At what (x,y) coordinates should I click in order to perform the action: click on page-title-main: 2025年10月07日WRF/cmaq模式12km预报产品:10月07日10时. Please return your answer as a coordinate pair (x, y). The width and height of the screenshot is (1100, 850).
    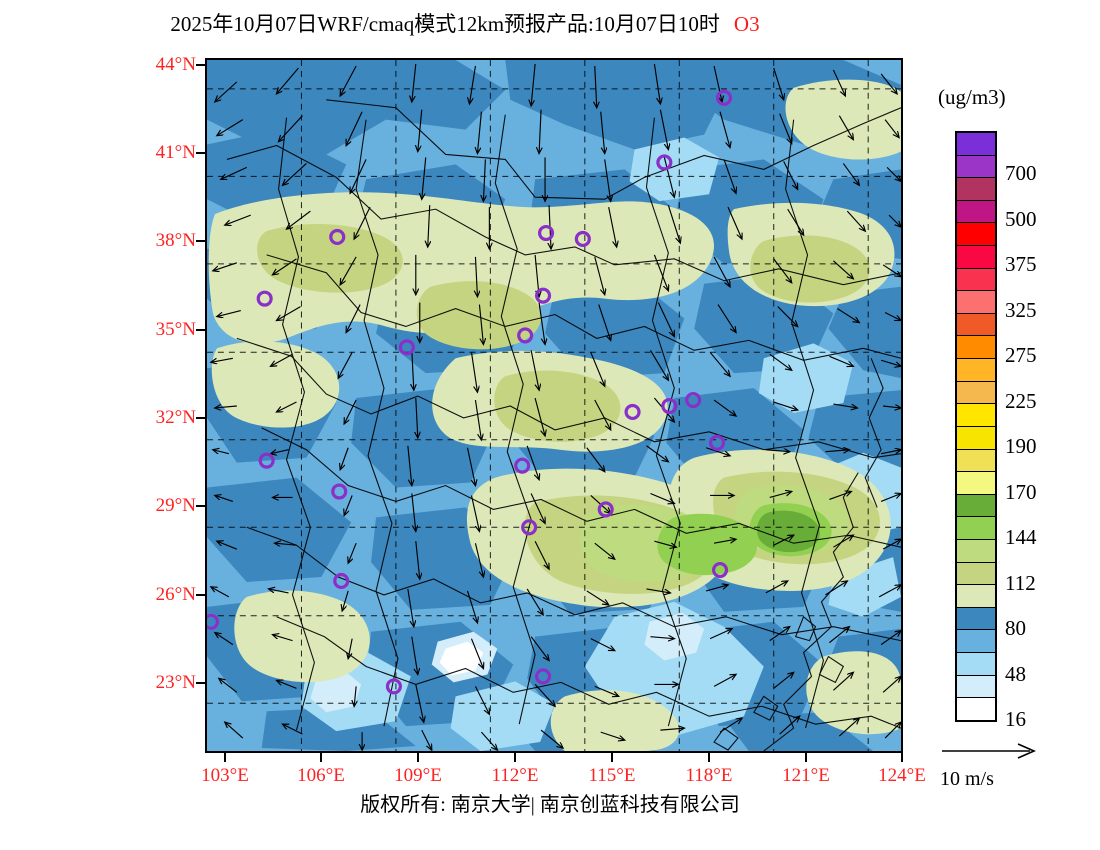
    Looking at the image, I should click on (445, 24).